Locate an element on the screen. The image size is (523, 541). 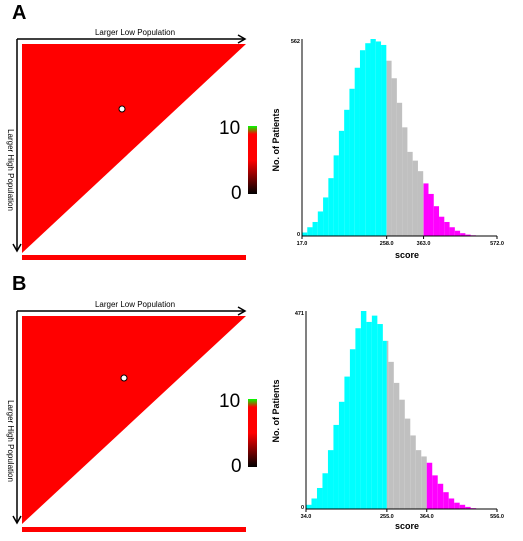
panel-label: B is located at coordinates (19, 284).